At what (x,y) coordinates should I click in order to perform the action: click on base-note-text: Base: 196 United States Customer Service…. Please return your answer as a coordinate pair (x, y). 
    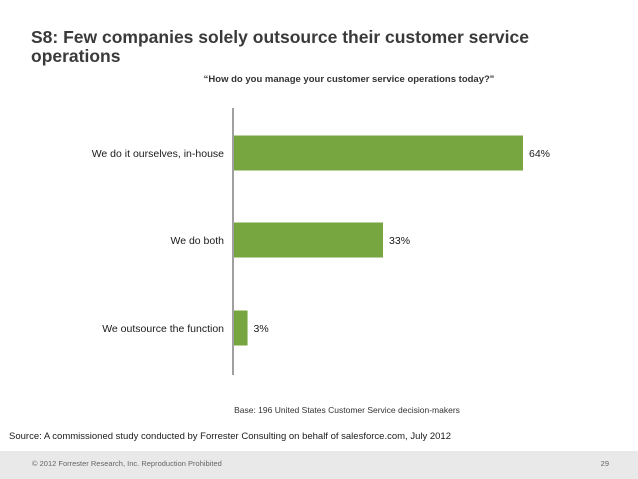
    Looking at the image, I should click on (347, 410).